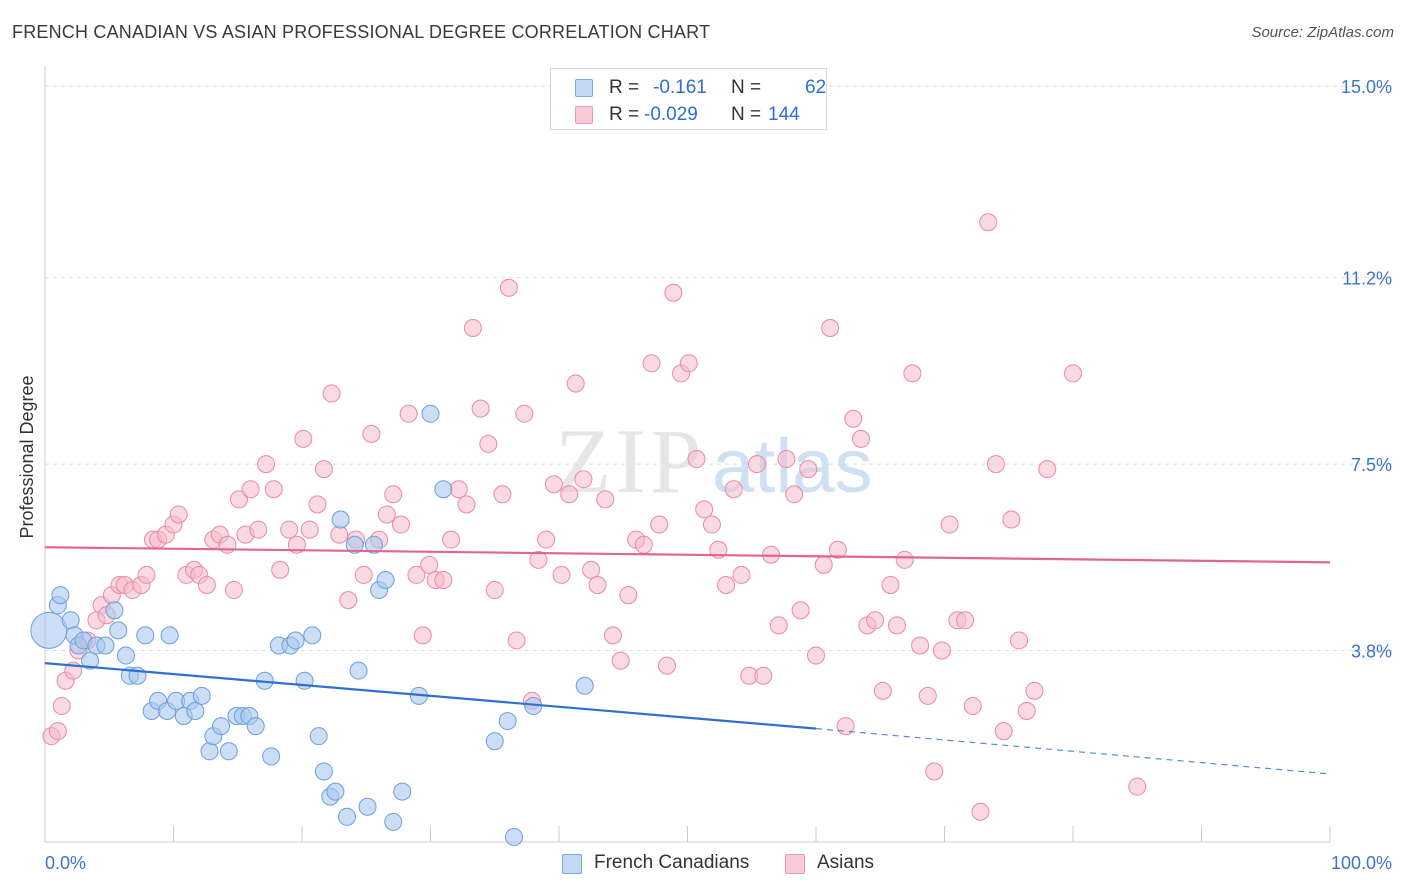 The width and height of the screenshot is (1406, 892). I want to click on legend-n-label: N =, so click(746, 87).